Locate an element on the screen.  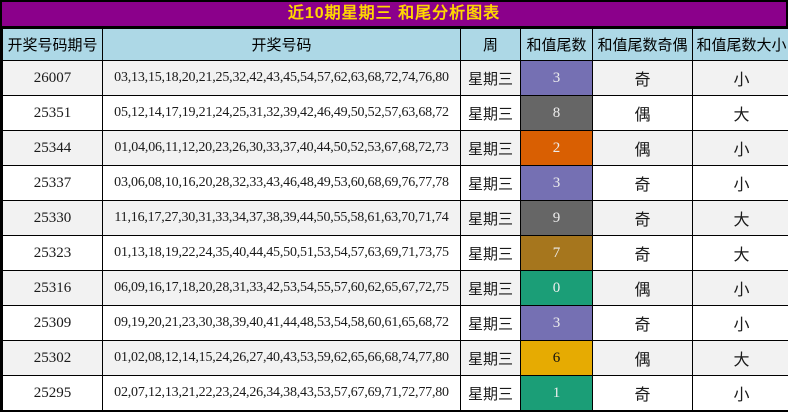
cell-period: 25330 is located at coordinates (52, 218).